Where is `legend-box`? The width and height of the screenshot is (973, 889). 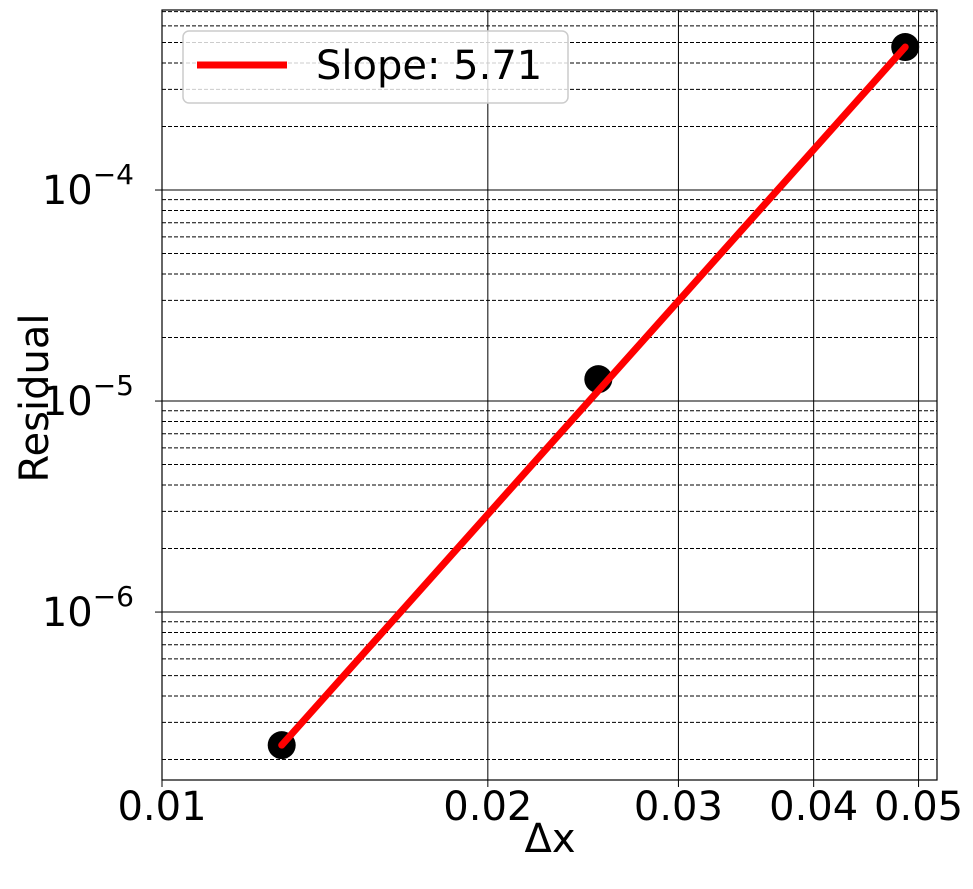
legend-box is located at coordinates (375, 67).